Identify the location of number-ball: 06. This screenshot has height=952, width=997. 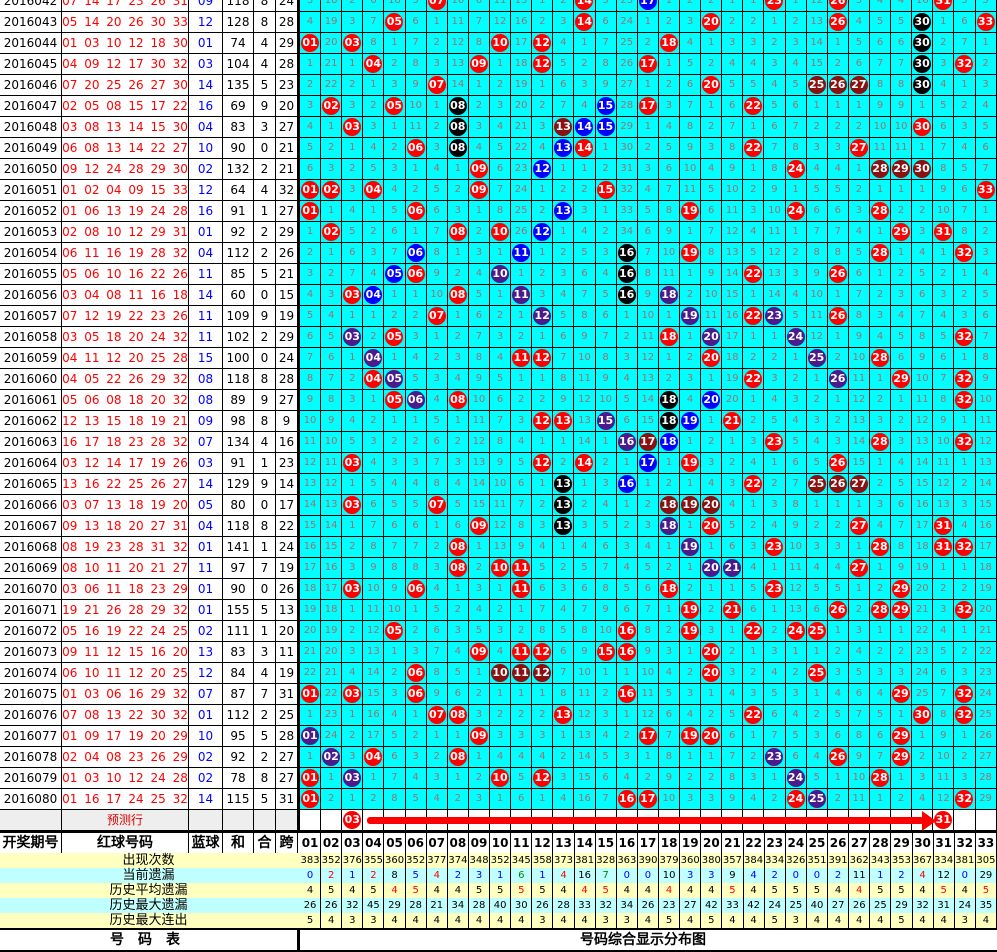
(415, 148).